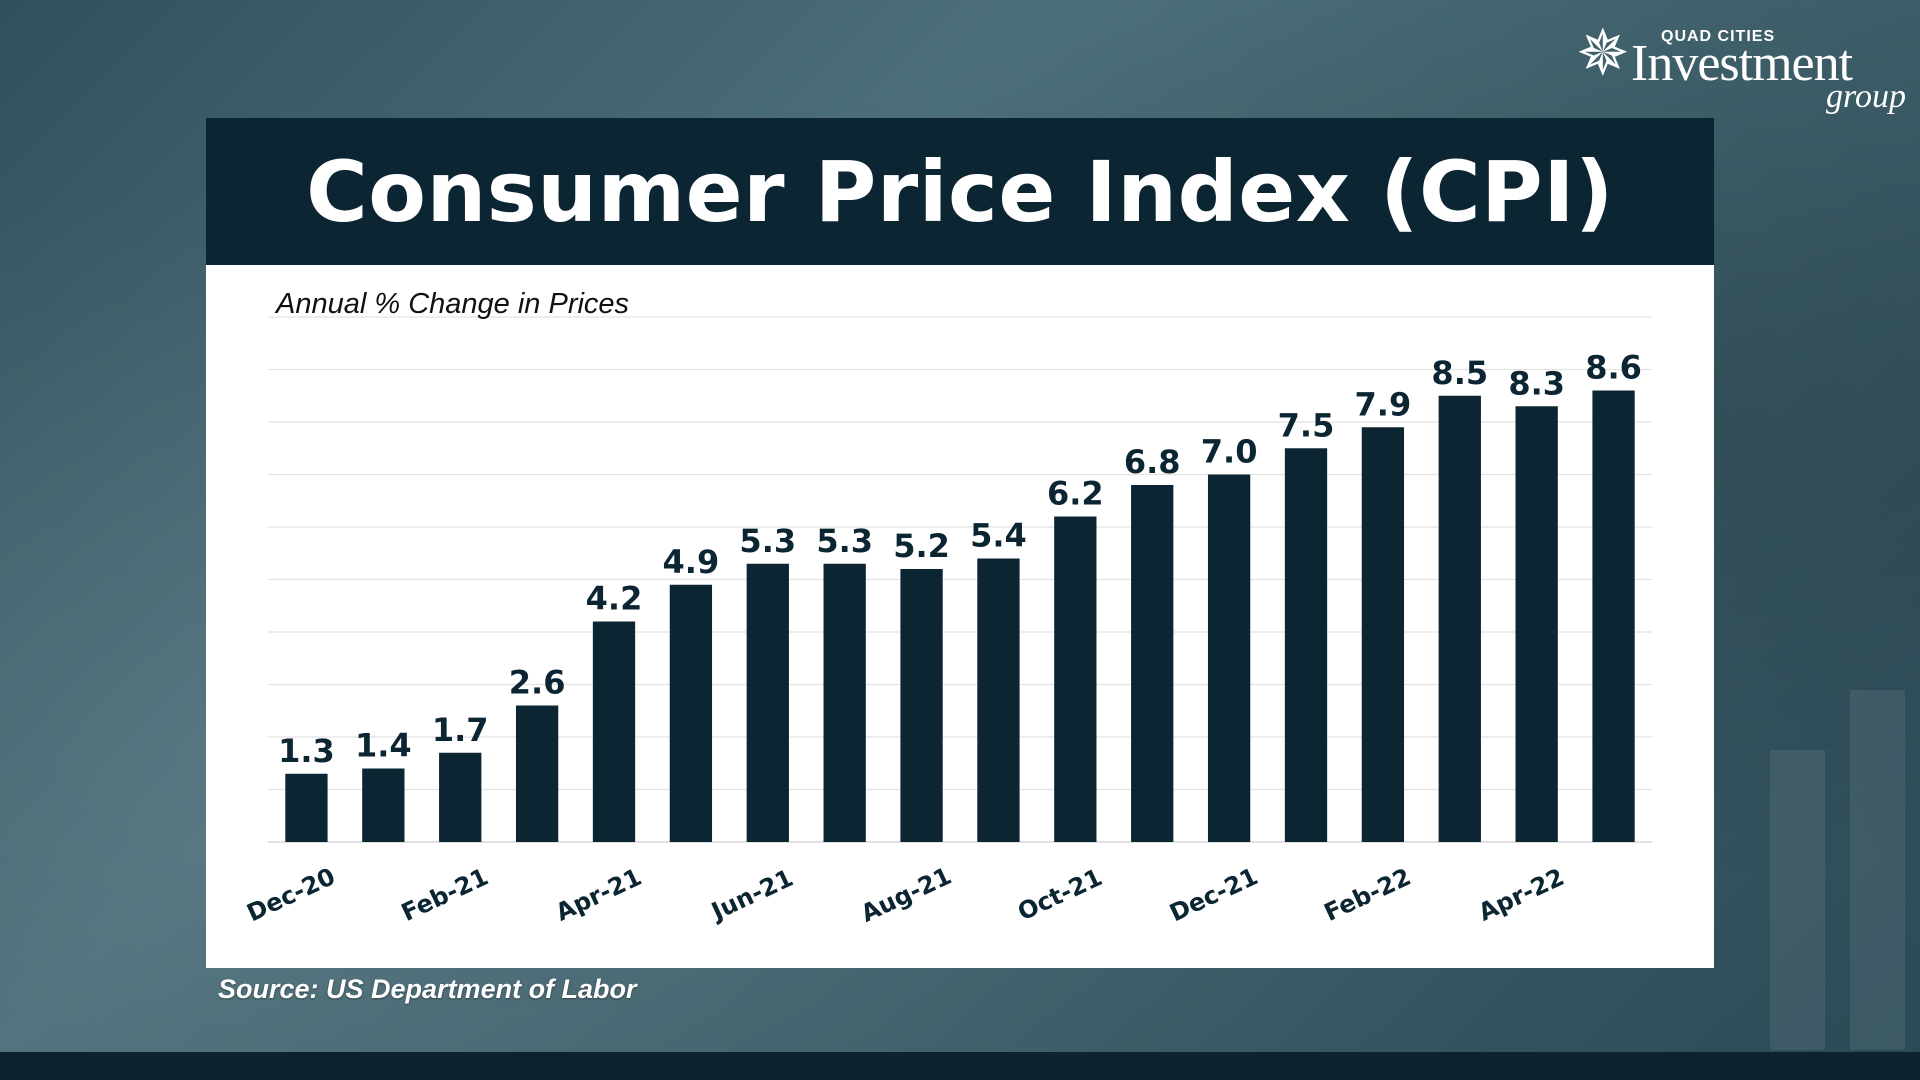 This screenshot has width=1920, height=1080. I want to click on logo-star-icon: ✵, so click(1603, 54).